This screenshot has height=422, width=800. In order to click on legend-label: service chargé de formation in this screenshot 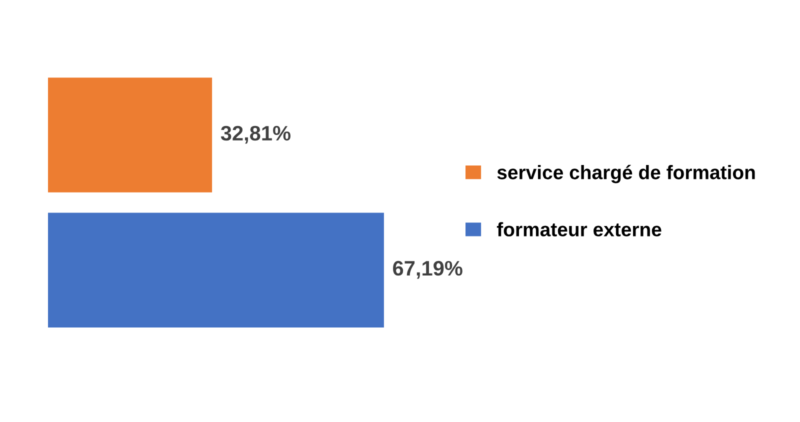, I will do `click(626, 174)`.